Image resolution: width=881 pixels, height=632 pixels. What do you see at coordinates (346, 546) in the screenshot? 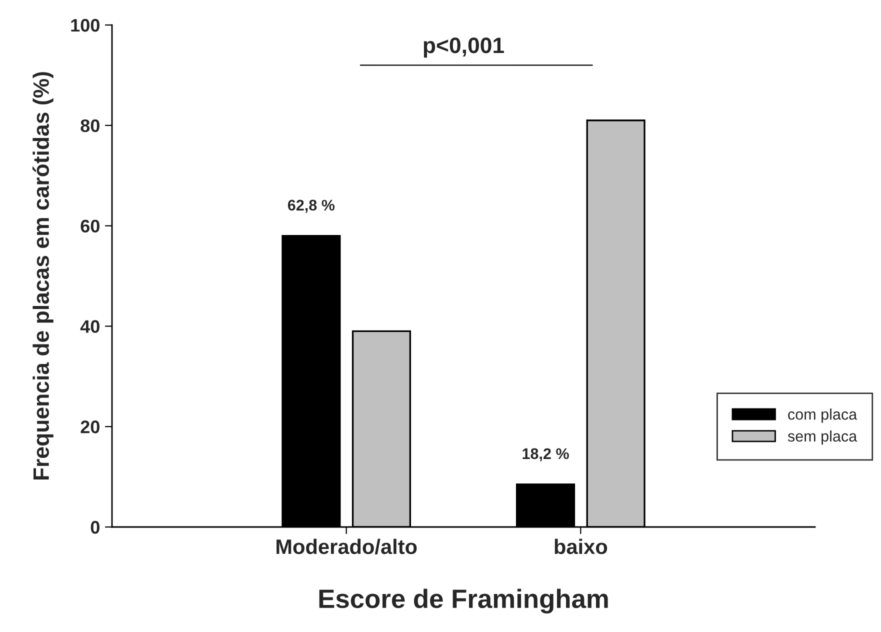
I see `x-tick-label: Moderado/alto` at bounding box center [346, 546].